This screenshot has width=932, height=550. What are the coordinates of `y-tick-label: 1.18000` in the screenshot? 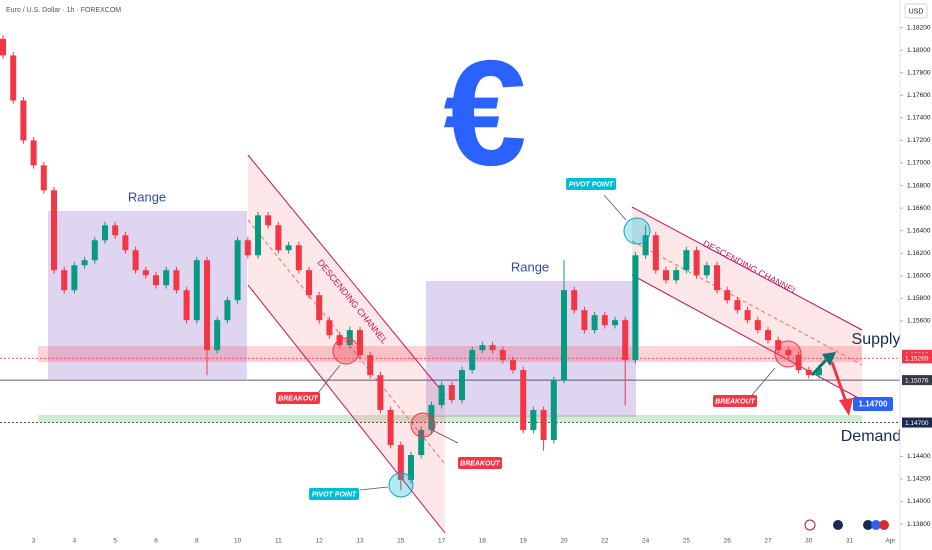 It's located at (919, 50).